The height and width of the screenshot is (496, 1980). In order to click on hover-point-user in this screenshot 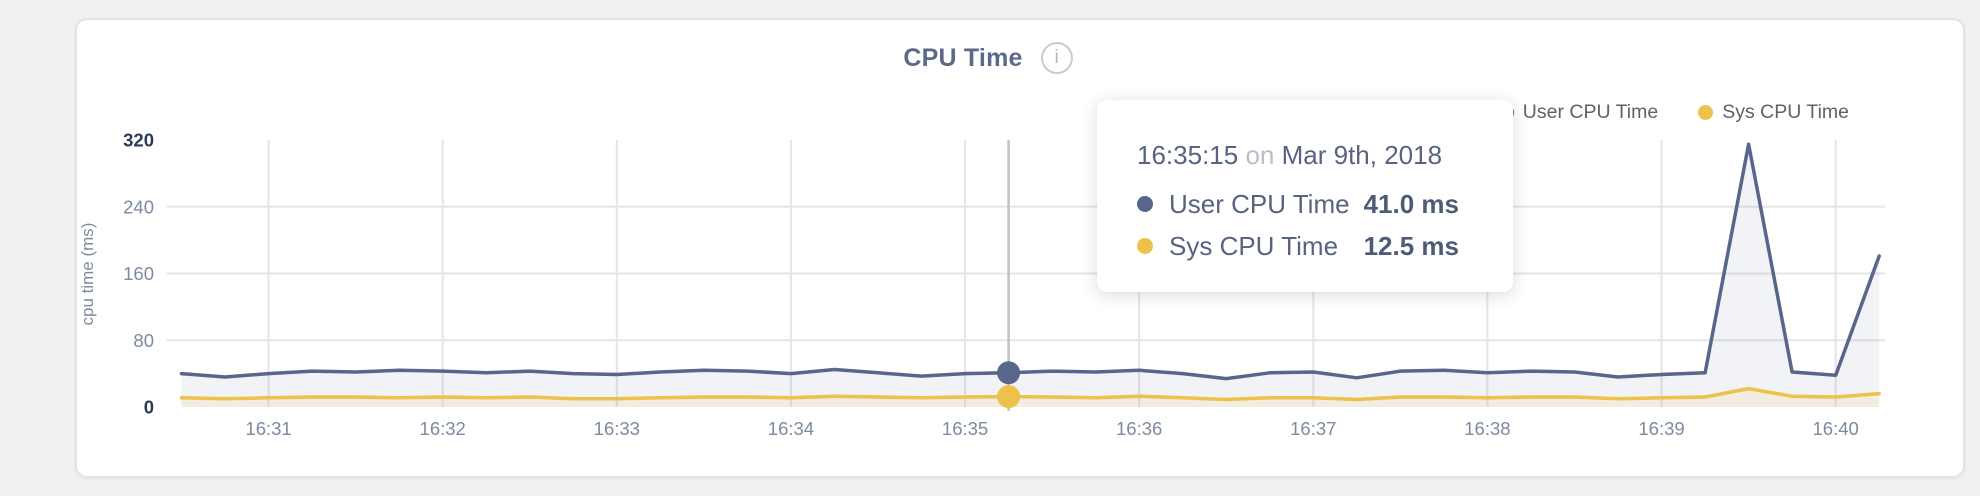, I will do `click(1009, 373)`.